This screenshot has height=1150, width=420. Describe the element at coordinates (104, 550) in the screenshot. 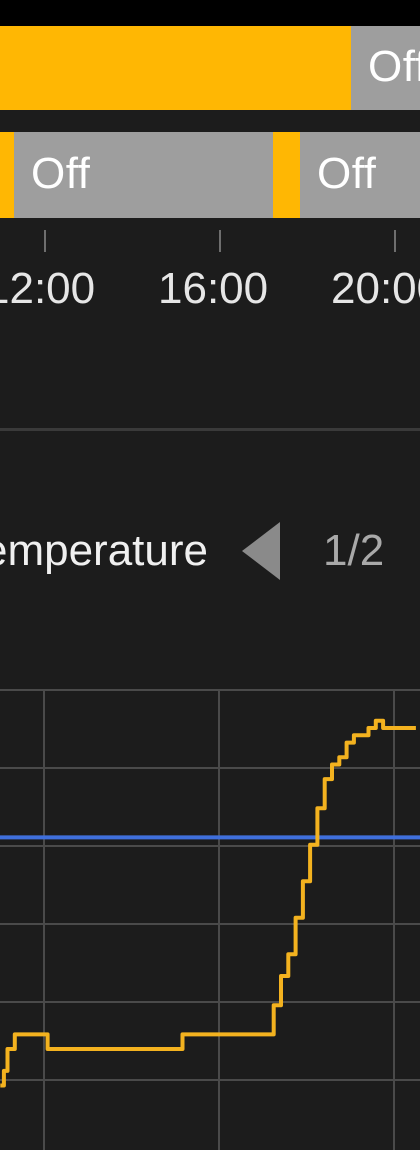

I see `graph-title: Temperature` at that location.